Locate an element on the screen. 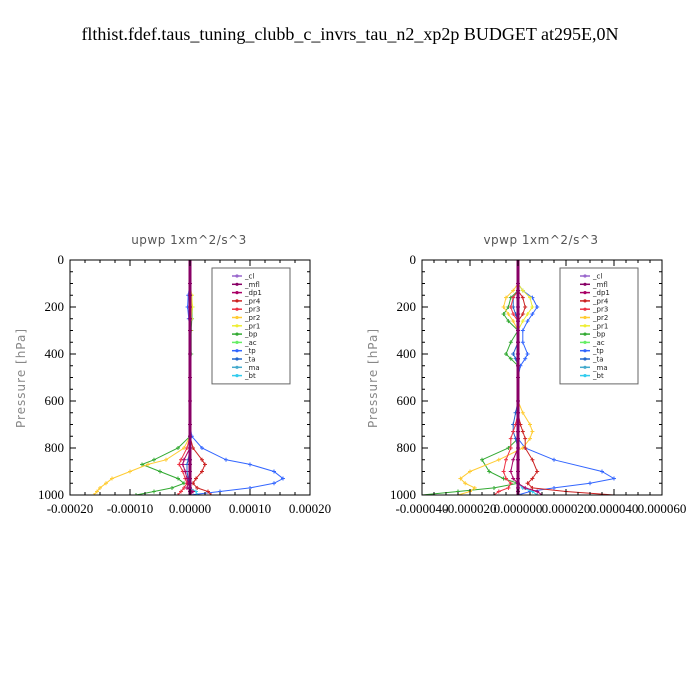 The image size is (700, 700). x-tick-label: -0.00020 is located at coordinates (70, 508).